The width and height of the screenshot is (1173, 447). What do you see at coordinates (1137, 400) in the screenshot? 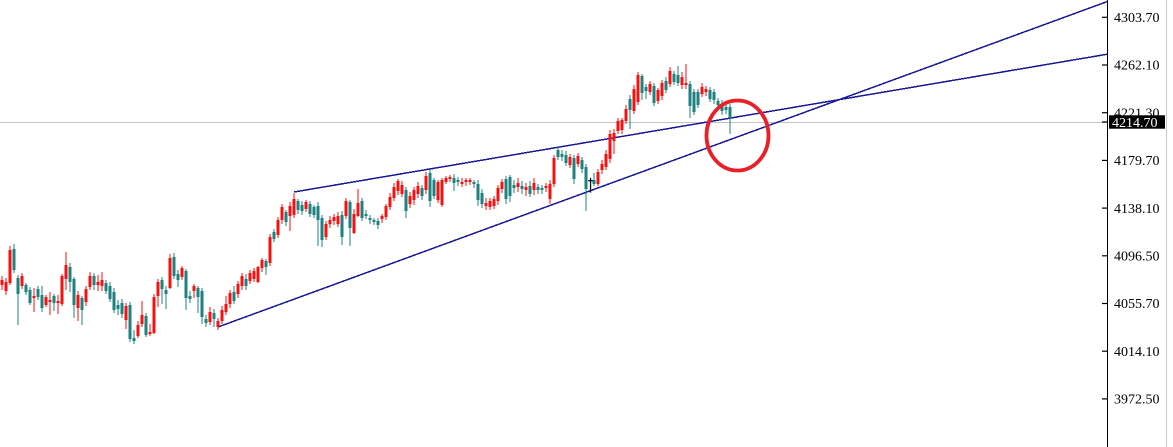
I see `svg-text: 3972.50` at bounding box center [1137, 400].